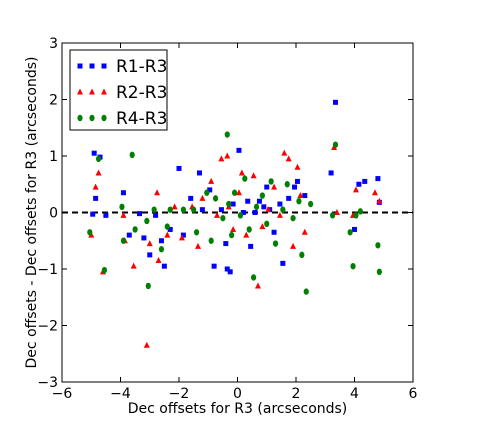 This screenshot has height=425, width=491. What do you see at coordinates (237, 394) in the screenshot?
I see `x-tick-label: 0` at bounding box center [237, 394].